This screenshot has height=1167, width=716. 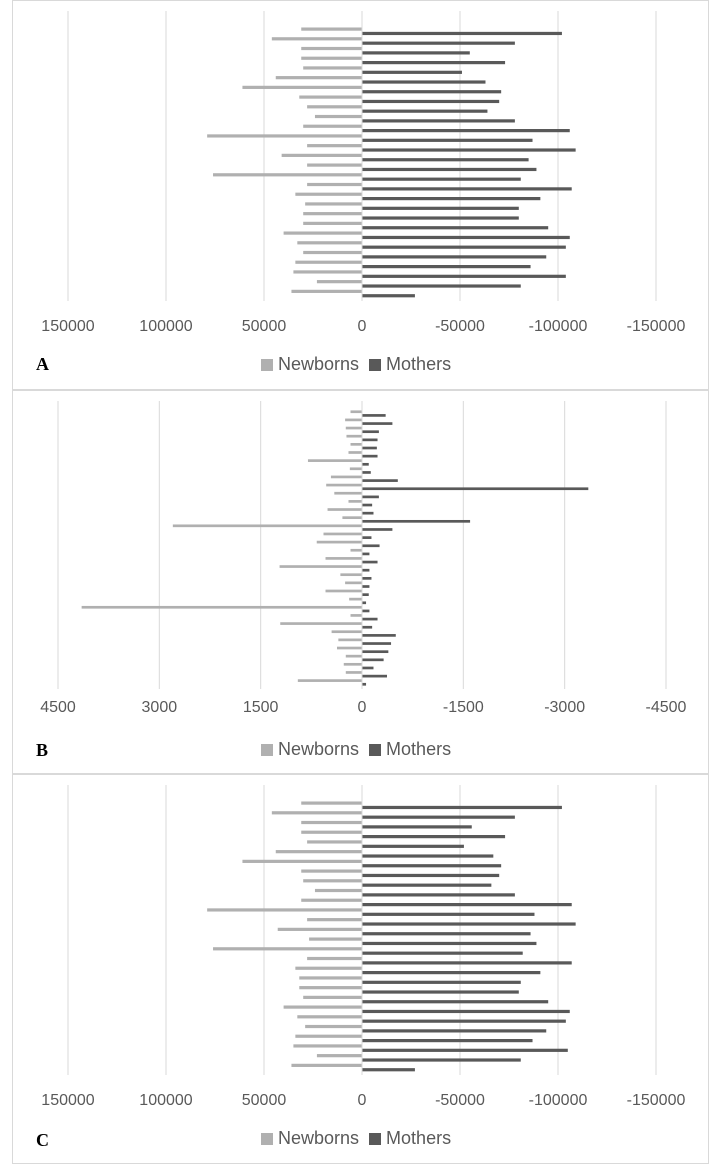 What do you see at coordinates (67, 1100) in the screenshot?
I see `x-tick-label: 150000` at bounding box center [67, 1100].